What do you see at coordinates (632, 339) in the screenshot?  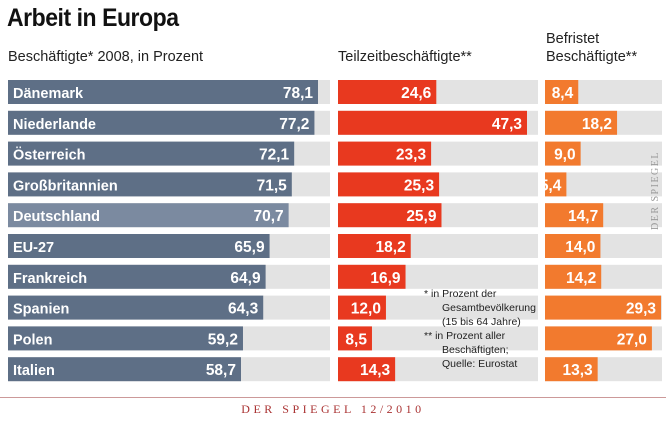 I see `data-label: 27,0` at bounding box center [632, 339].